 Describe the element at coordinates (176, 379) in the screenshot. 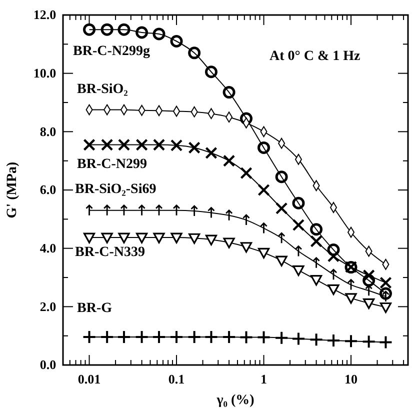

I see `x-tick-label: 0.1` at that location.